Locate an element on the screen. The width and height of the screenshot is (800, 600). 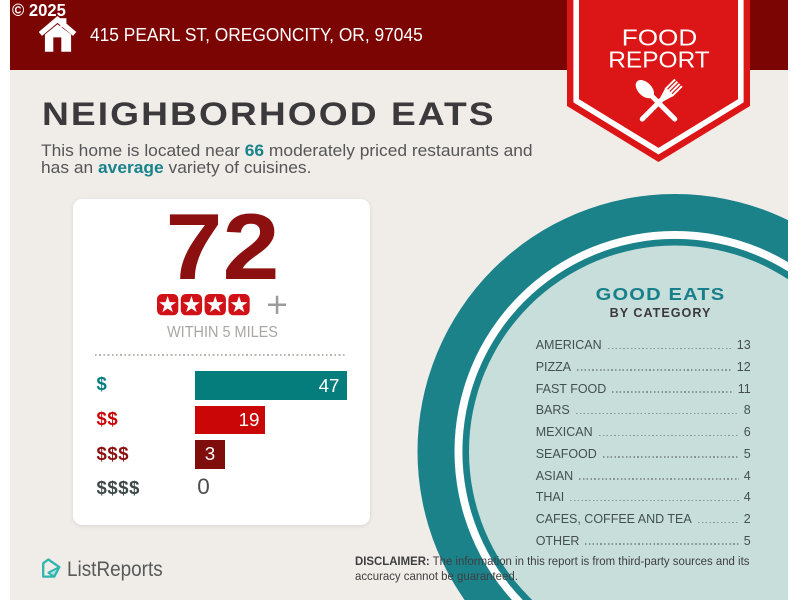
svg-text: REPORT is located at coordinates (659, 59).